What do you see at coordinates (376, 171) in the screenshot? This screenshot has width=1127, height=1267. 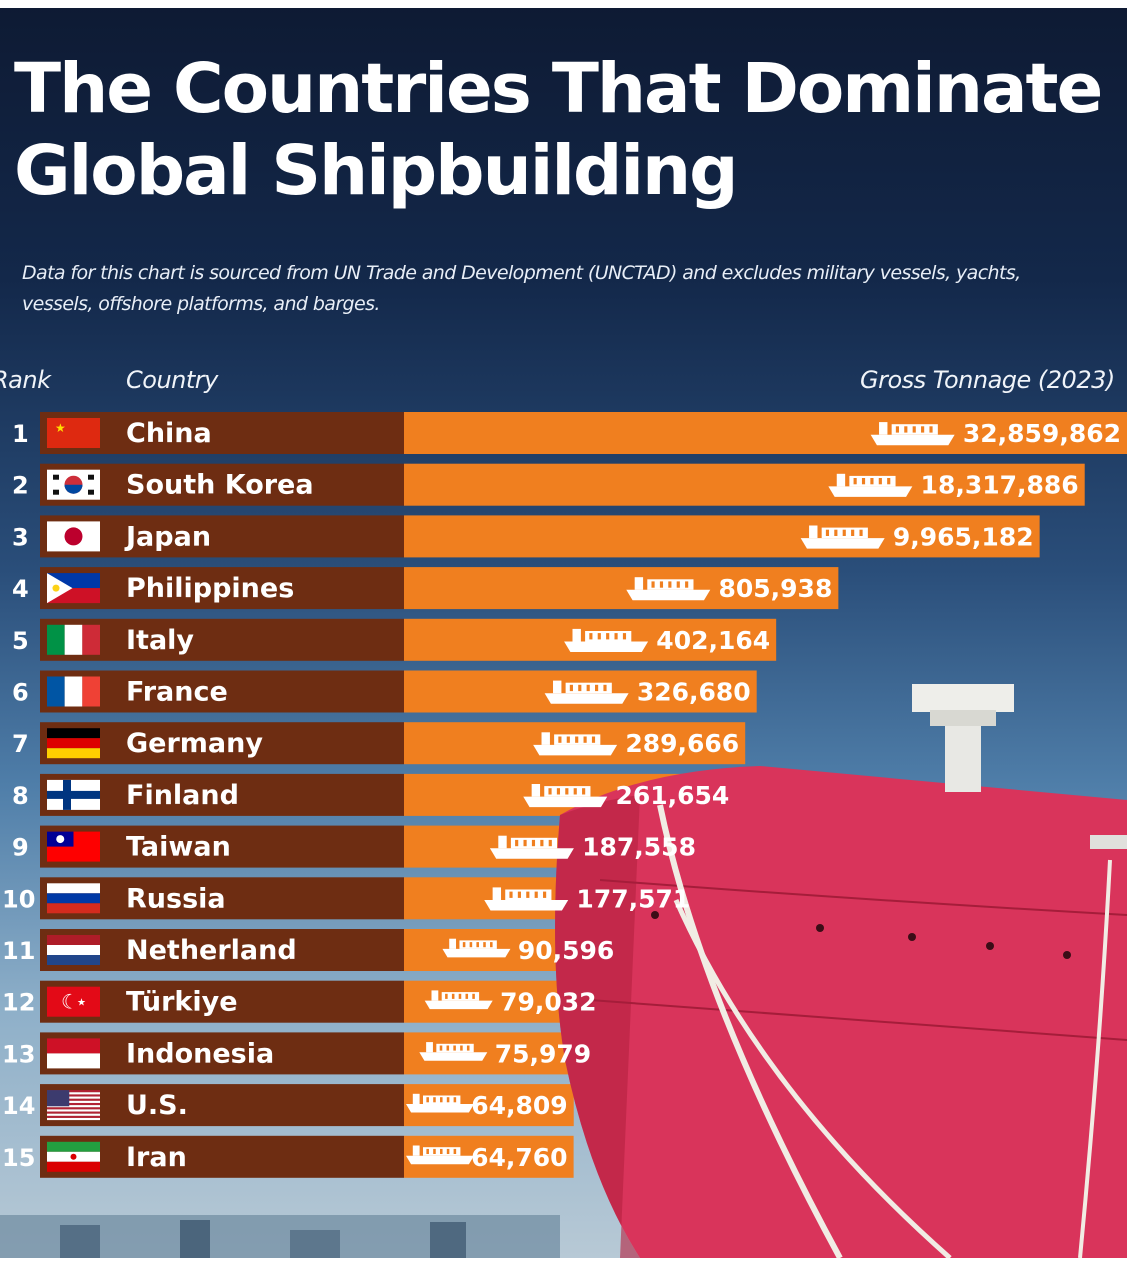 I see `title-line-2: Global Shipbuilding` at bounding box center [376, 171].